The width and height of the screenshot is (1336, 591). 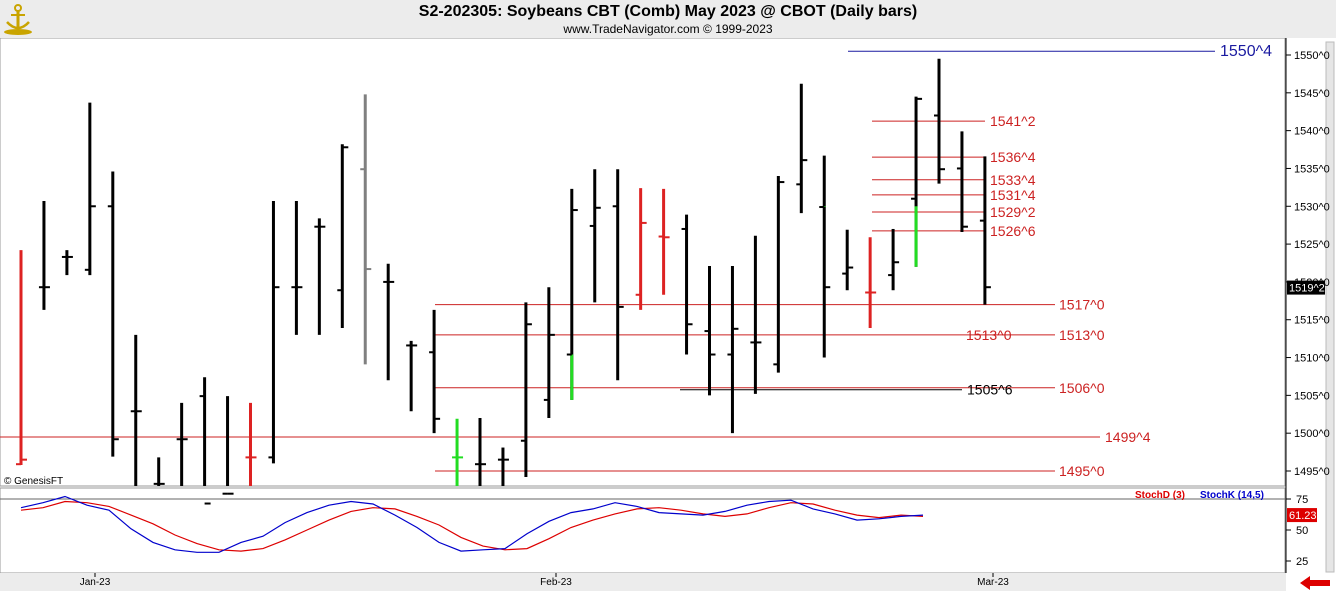 I want to click on y-tick-label: 1515^0, so click(x=1312, y=321).